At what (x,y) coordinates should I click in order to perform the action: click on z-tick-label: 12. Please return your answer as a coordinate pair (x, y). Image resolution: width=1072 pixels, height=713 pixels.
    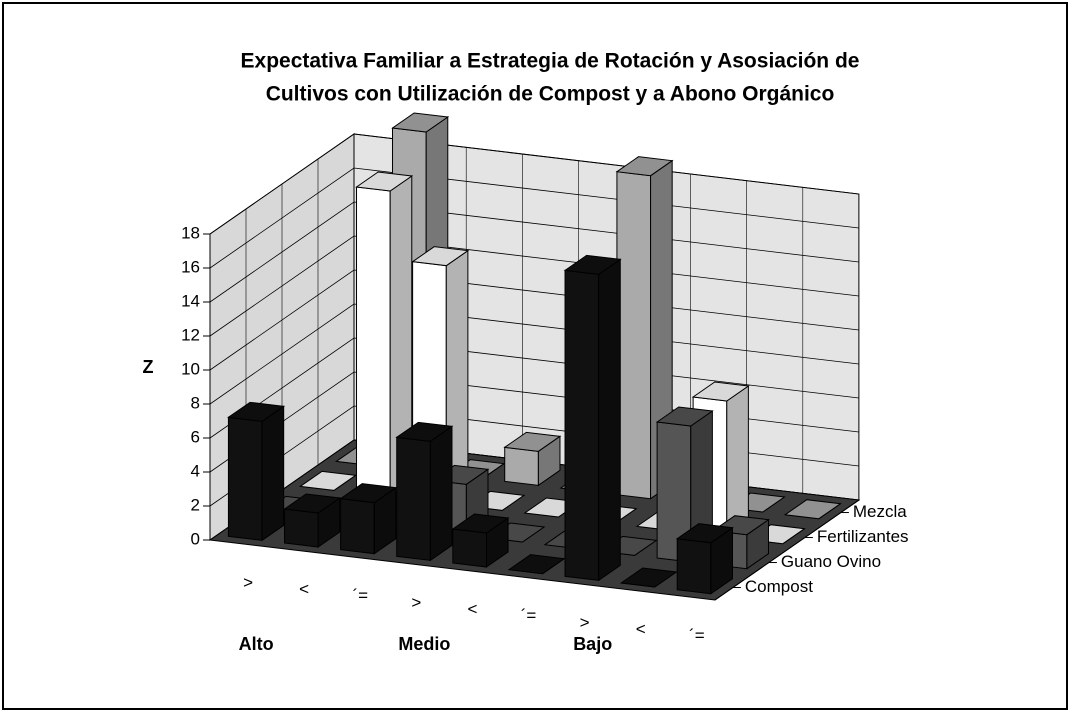
    Looking at the image, I should click on (190, 334).